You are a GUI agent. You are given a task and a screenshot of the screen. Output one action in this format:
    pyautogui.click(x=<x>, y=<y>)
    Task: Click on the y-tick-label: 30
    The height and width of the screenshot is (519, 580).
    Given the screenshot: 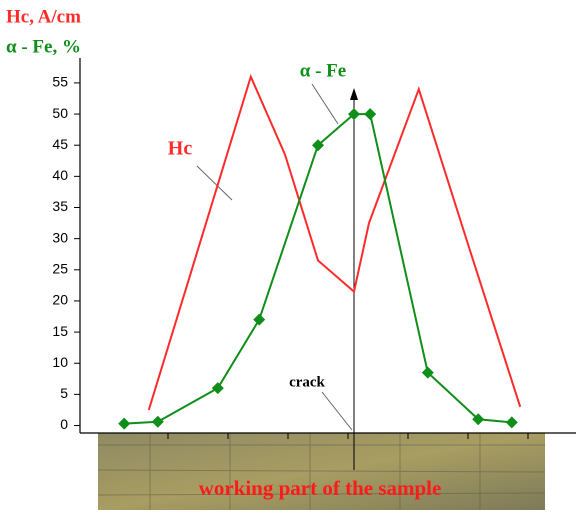 What is the action you would take?
    pyautogui.click(x=60, y=237)
    